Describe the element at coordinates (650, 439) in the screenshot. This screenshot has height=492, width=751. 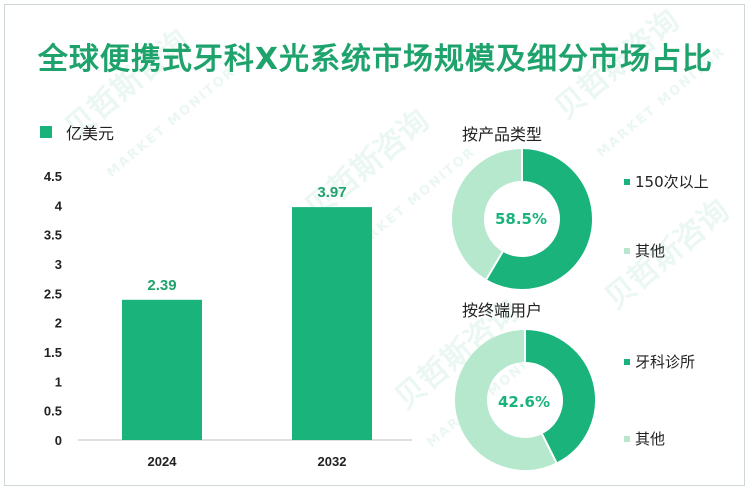
I see `pie2-legend-label: 其他` at that location.